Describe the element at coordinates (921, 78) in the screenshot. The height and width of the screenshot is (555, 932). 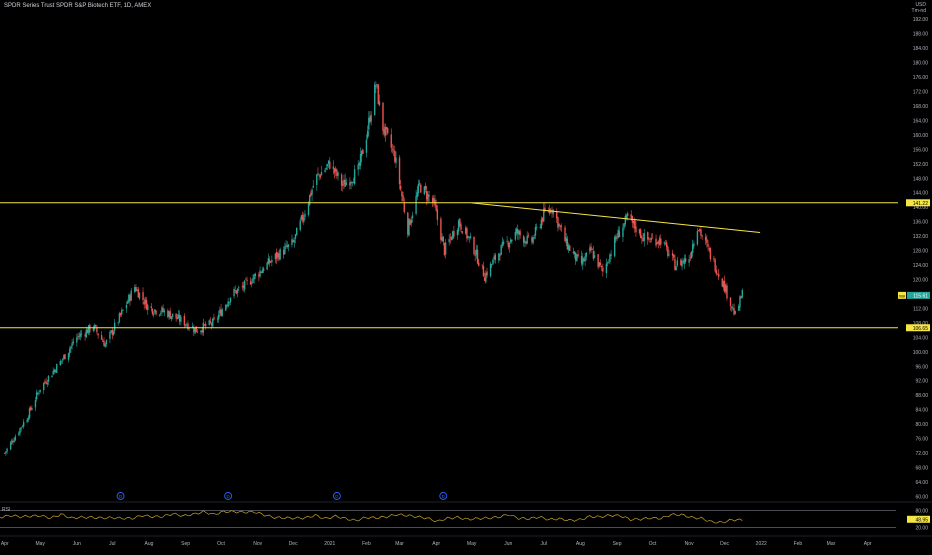
I see `y-axis-tick-label: 176.00` at that location.